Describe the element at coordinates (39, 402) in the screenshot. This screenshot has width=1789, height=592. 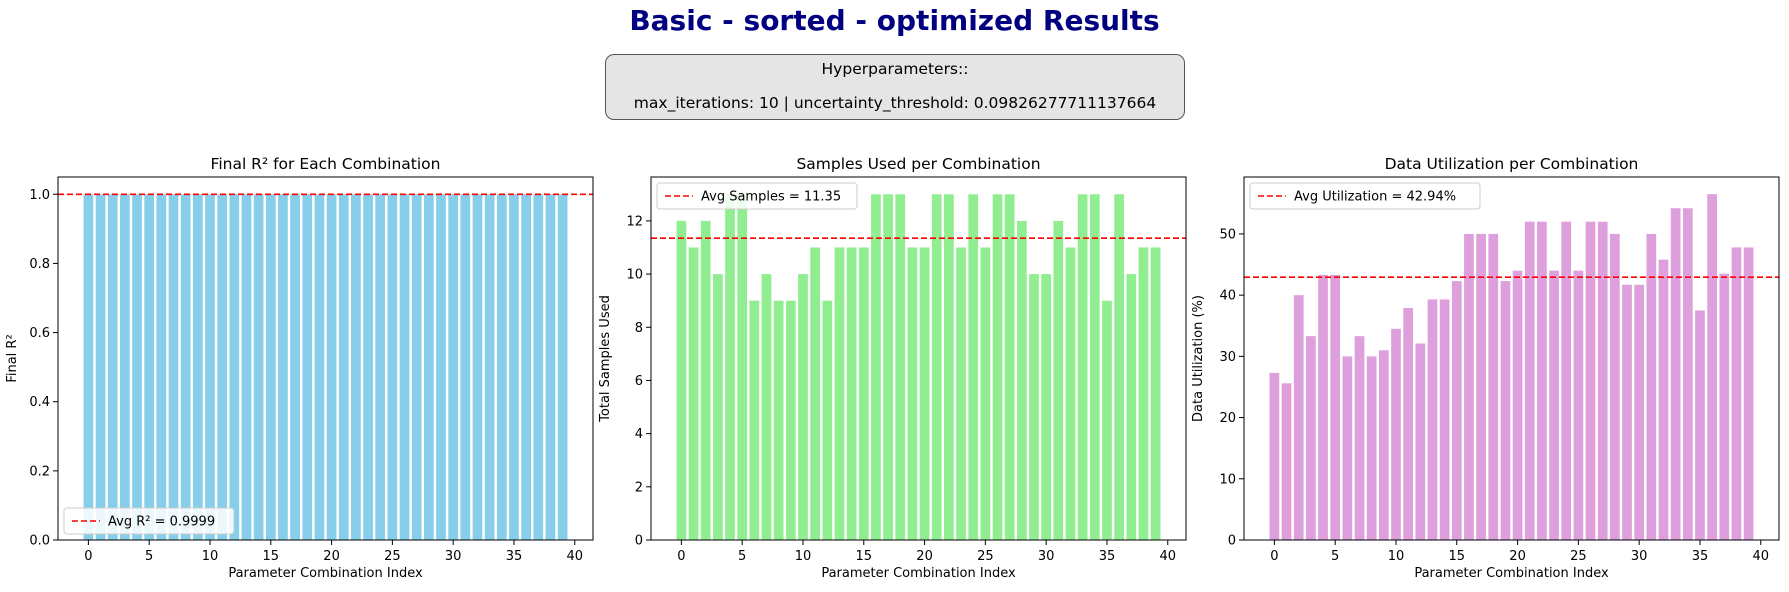
I see `y-tick-label: 0.4` at that location.